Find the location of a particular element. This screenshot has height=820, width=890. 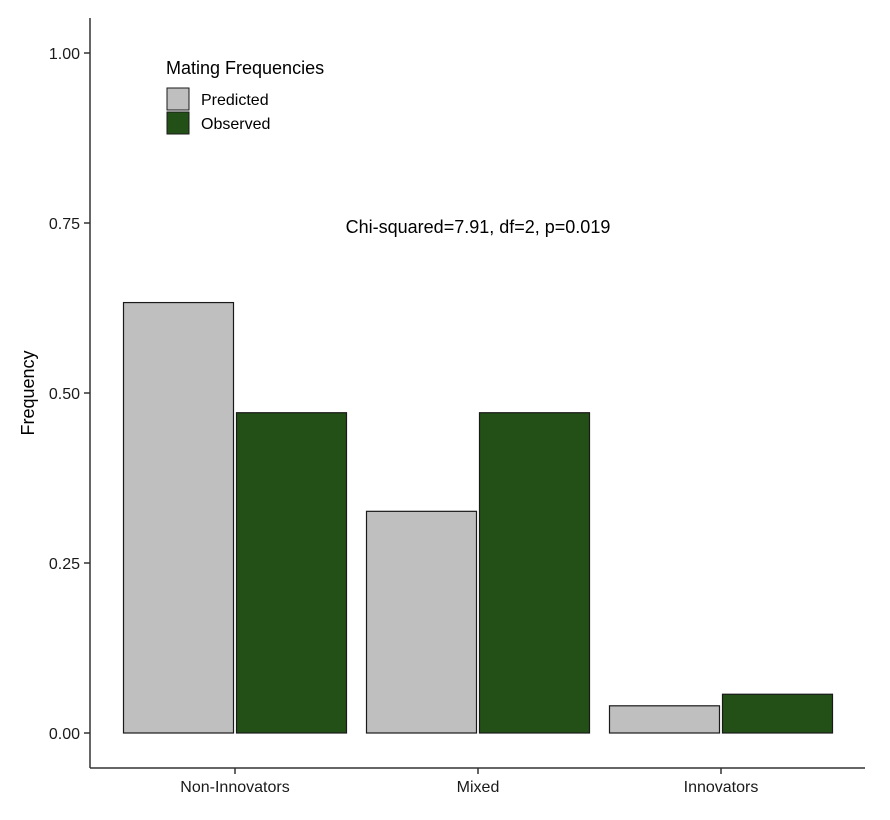

bar-predicted-mixed is located at coordinates (421, 622).